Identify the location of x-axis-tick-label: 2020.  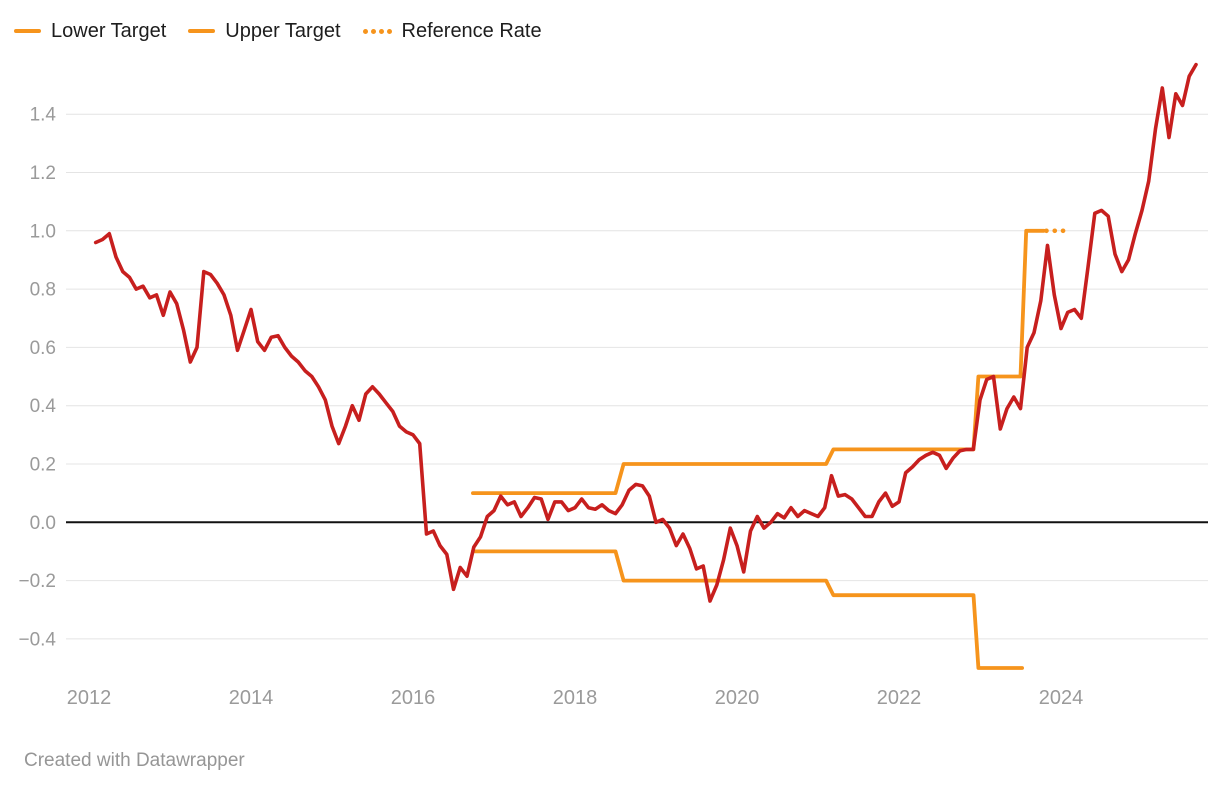
(737, 698).